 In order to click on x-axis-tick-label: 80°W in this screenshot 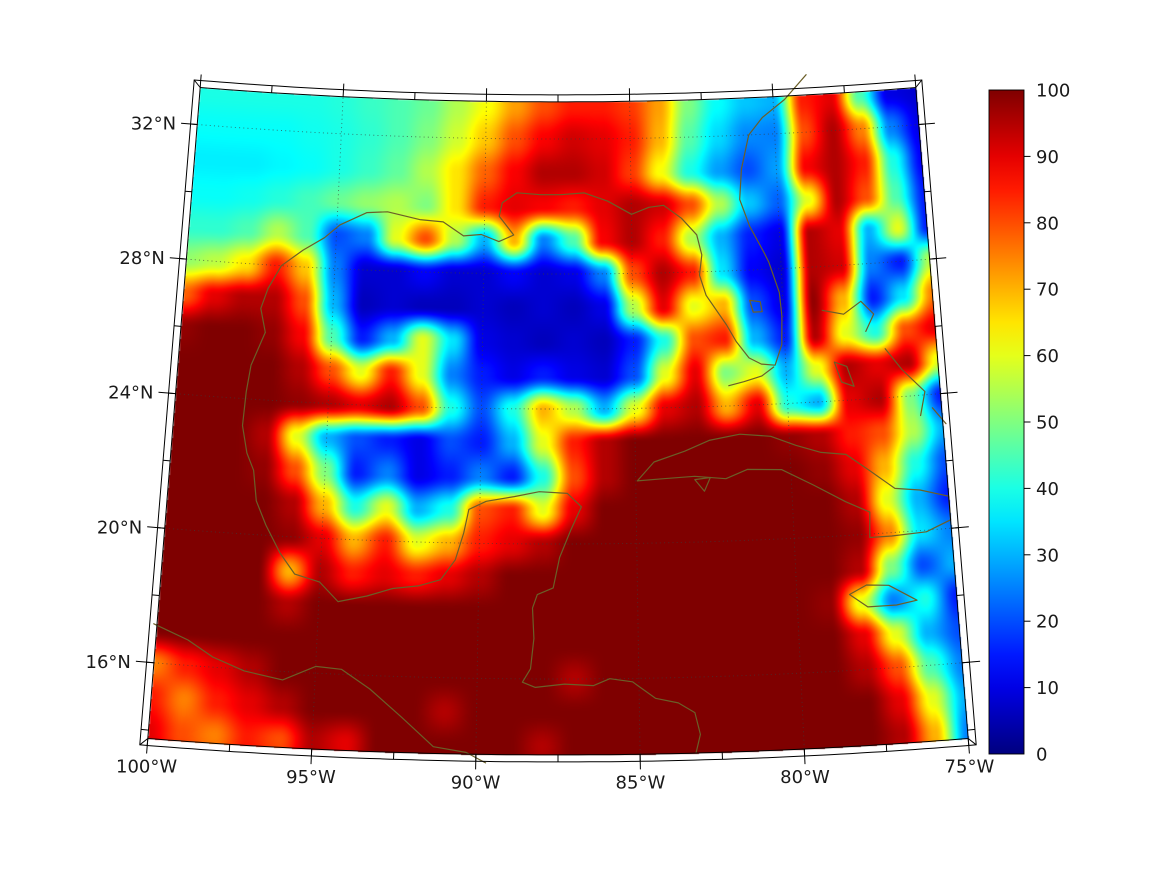, I will do `click(805, 777)`.